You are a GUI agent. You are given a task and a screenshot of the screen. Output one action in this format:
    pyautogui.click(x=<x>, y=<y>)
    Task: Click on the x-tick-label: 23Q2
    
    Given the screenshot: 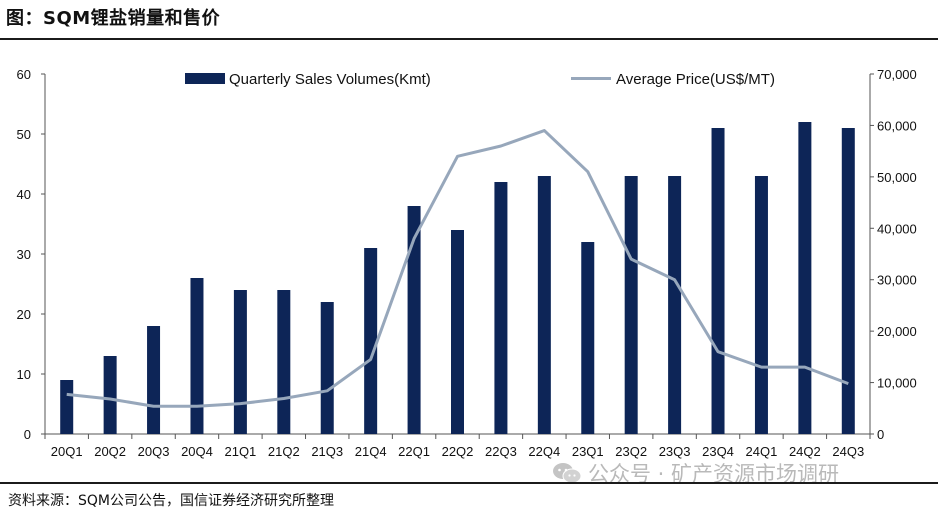 What is the action you would take?
    pyautogui.click(x=631, y=451)
    